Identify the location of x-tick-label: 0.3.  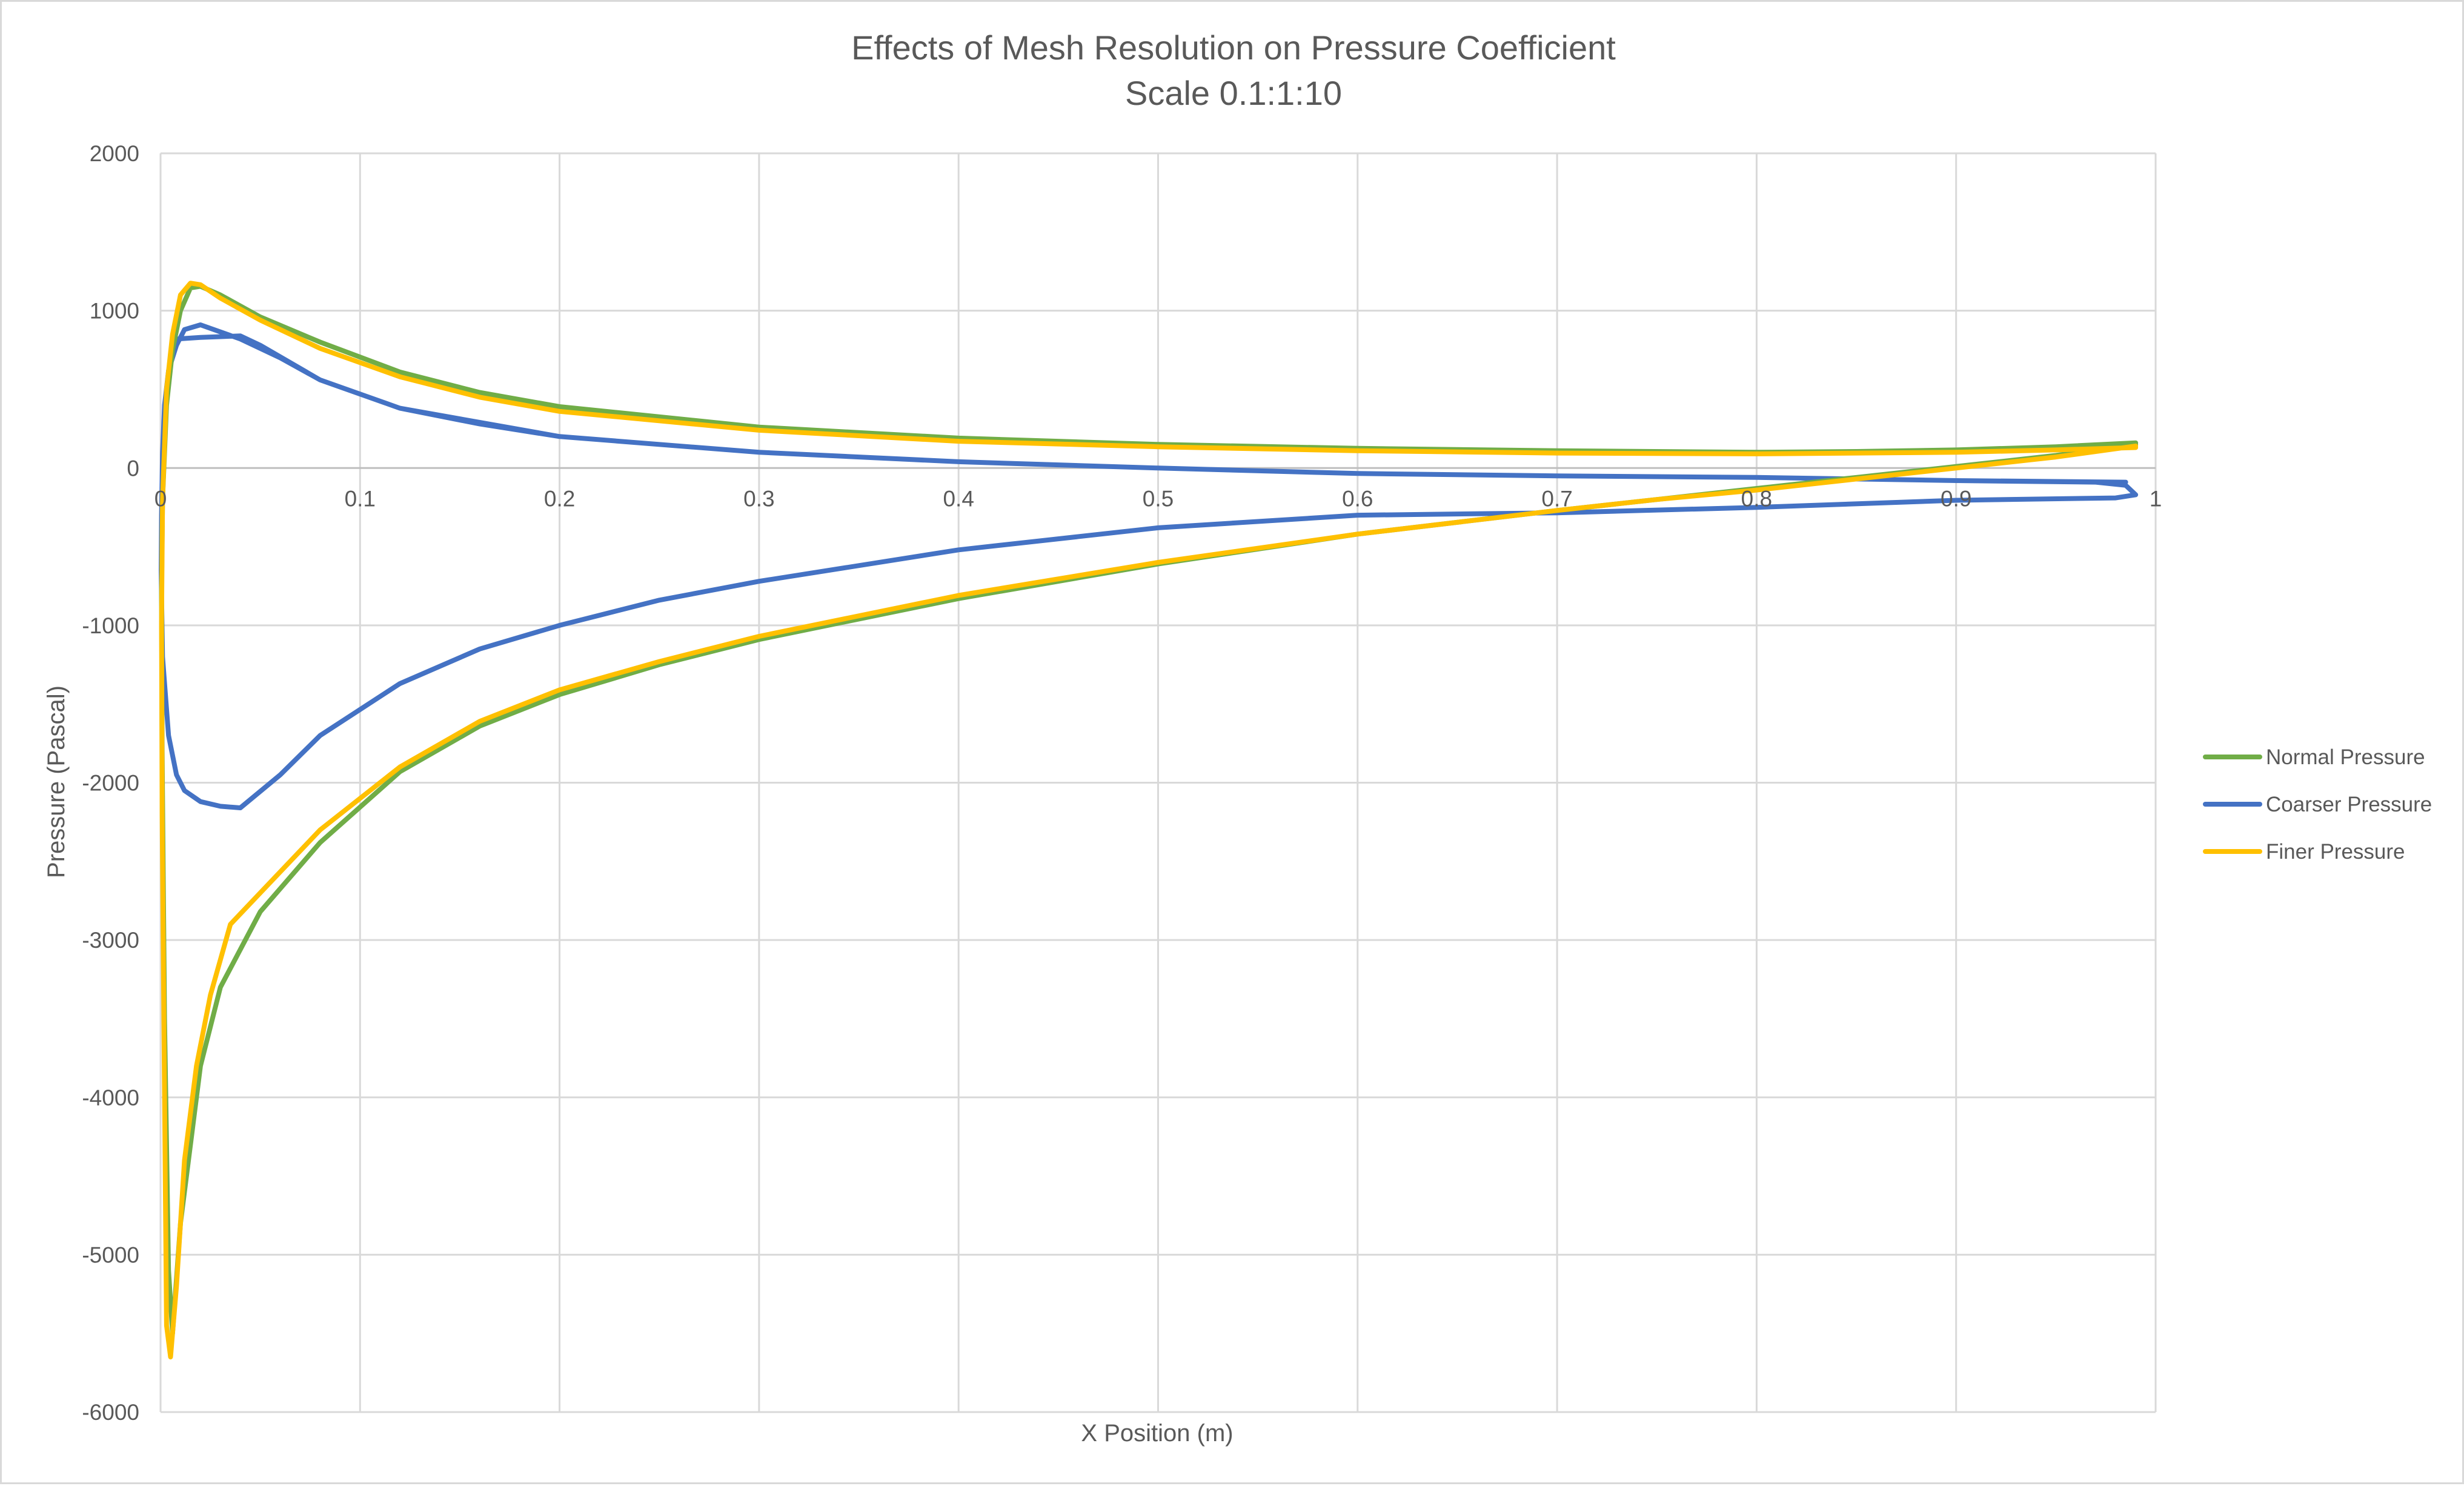
(758, 498).